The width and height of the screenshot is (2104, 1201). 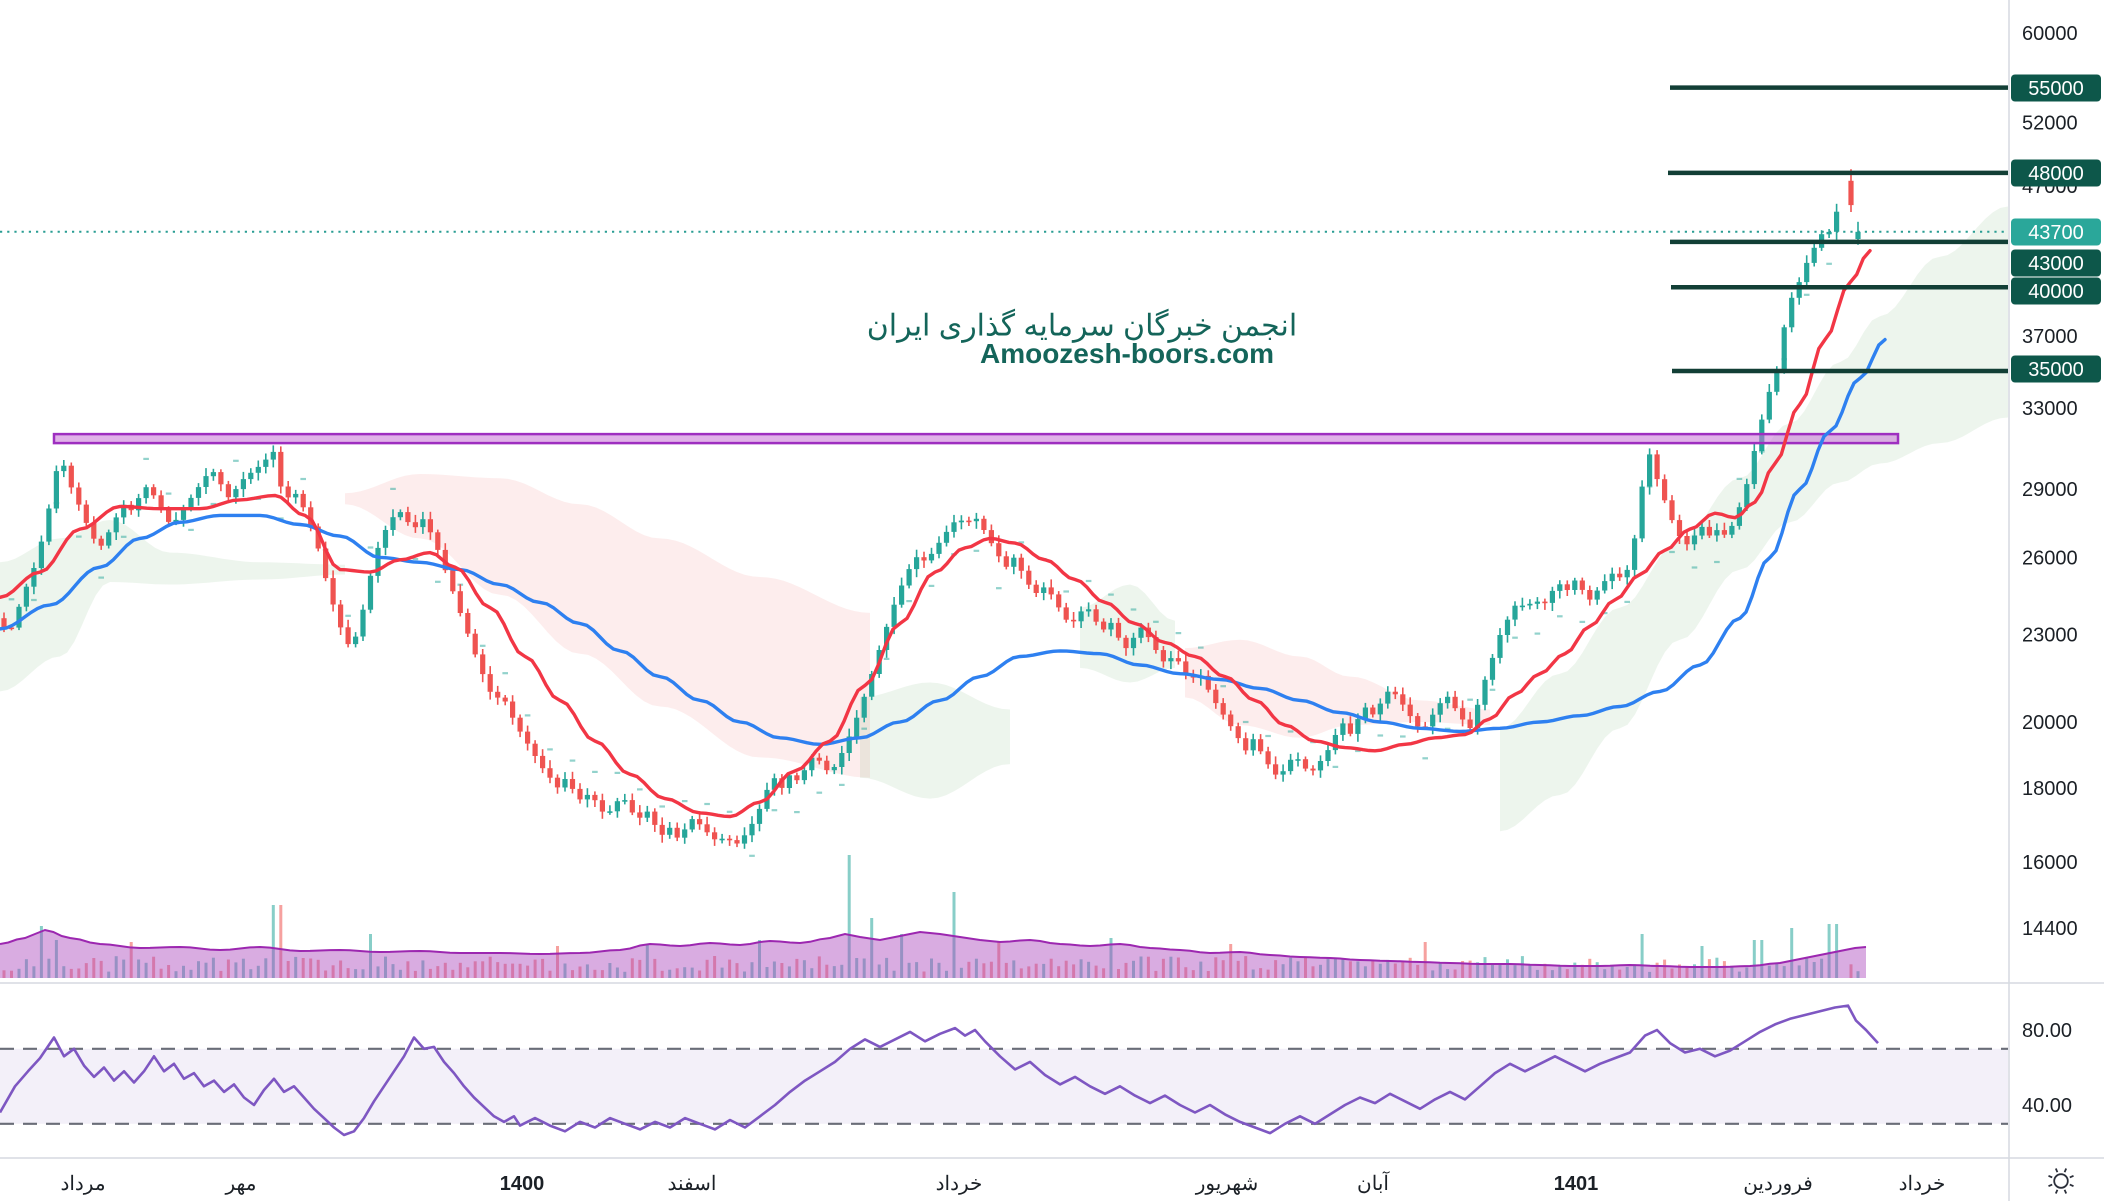 What do you see at coordinates (2047, 1068) in the screenshot?
I see `rsi-axis-ticks: 80.00 40.00` at bounding box center [2047, 1068].